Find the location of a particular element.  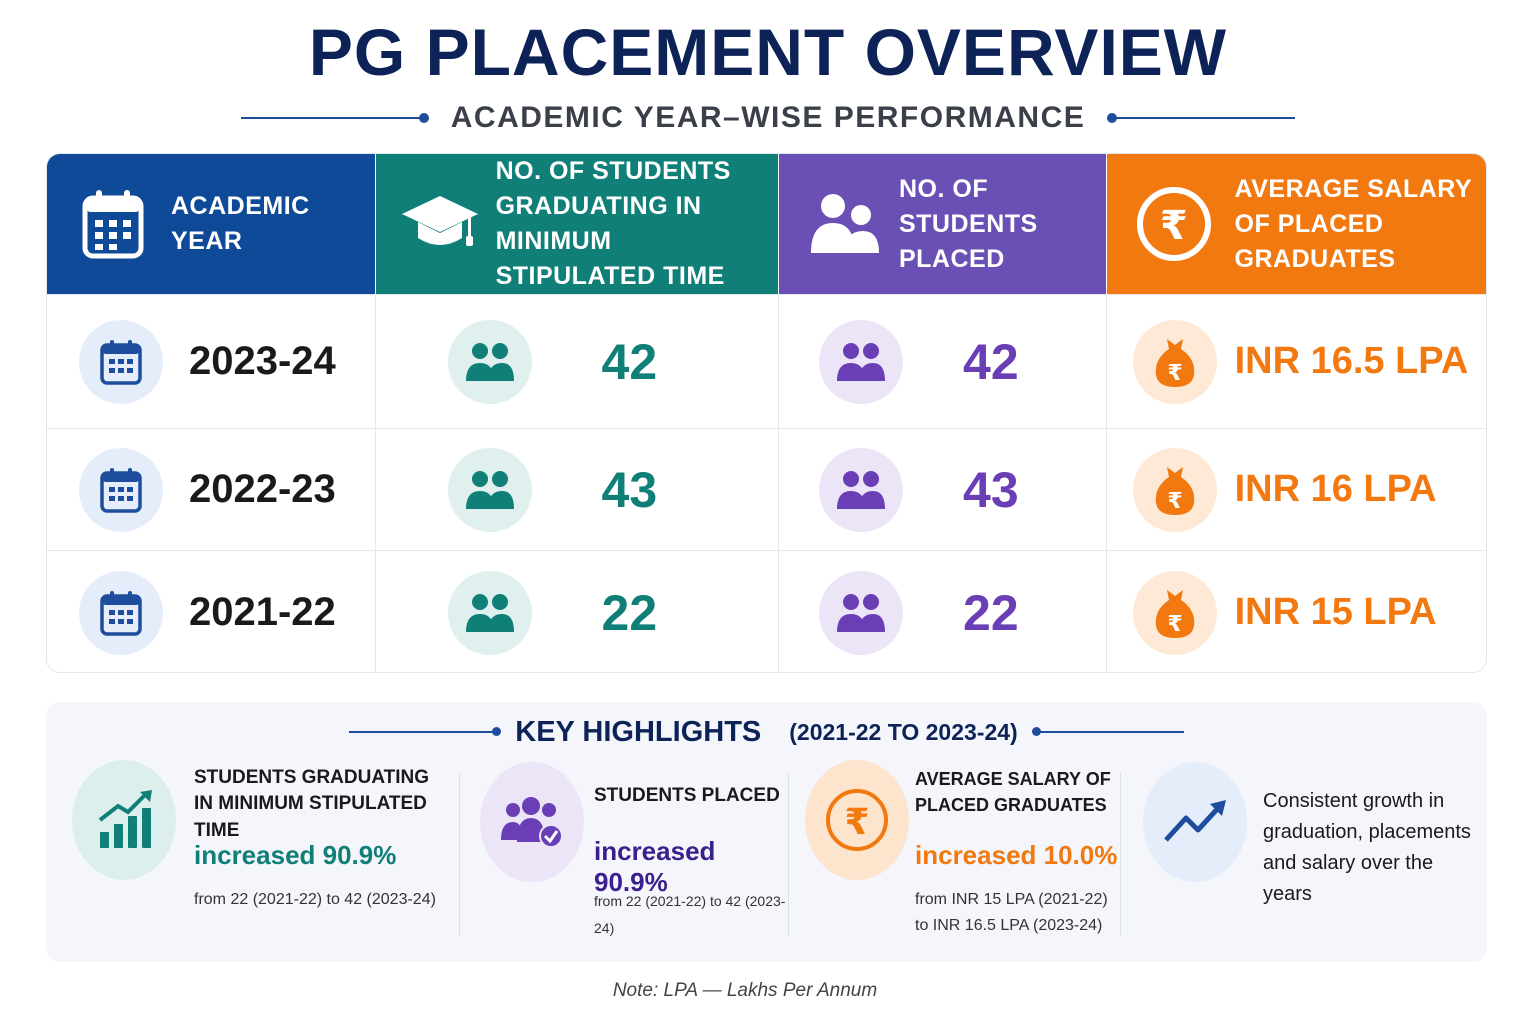

header-label: ACADEMIC YEAR is located at coordinates (240, 223).